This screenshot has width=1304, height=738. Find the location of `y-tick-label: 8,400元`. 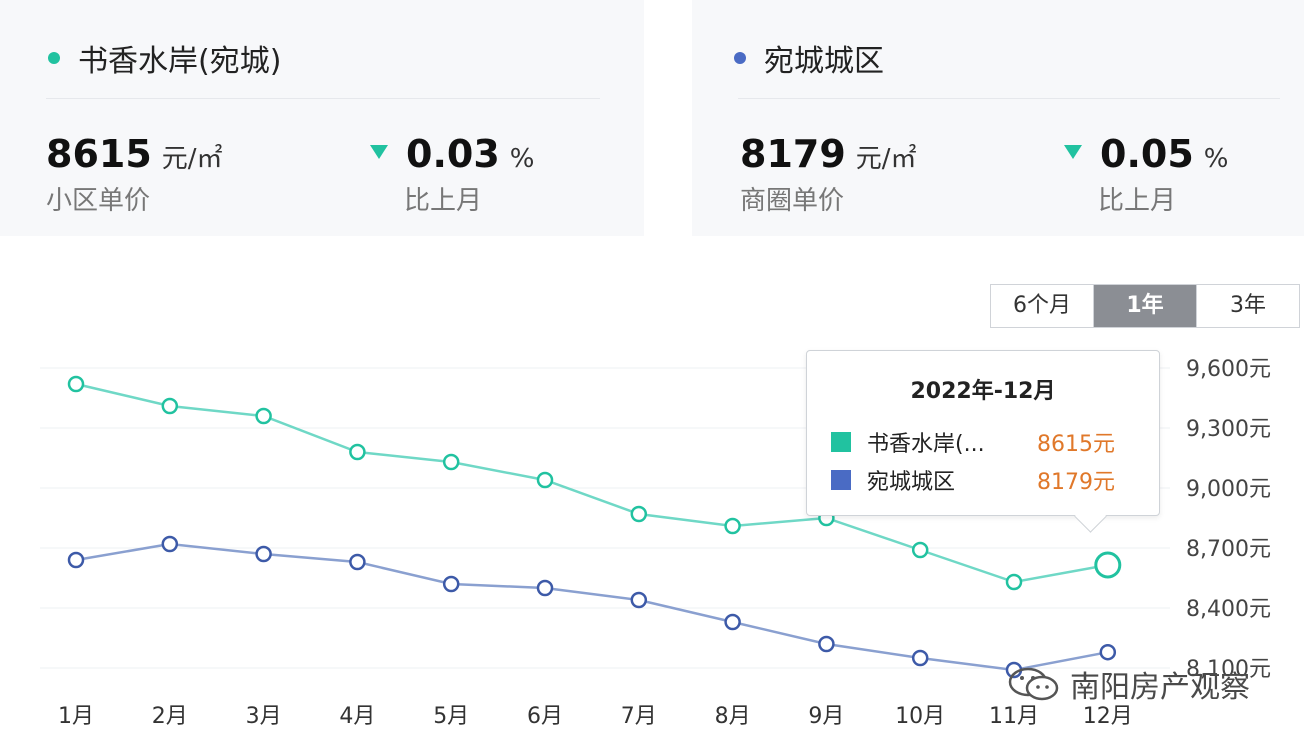

y-tick-label: 8,400元 is located at coordinates (1228, 609).